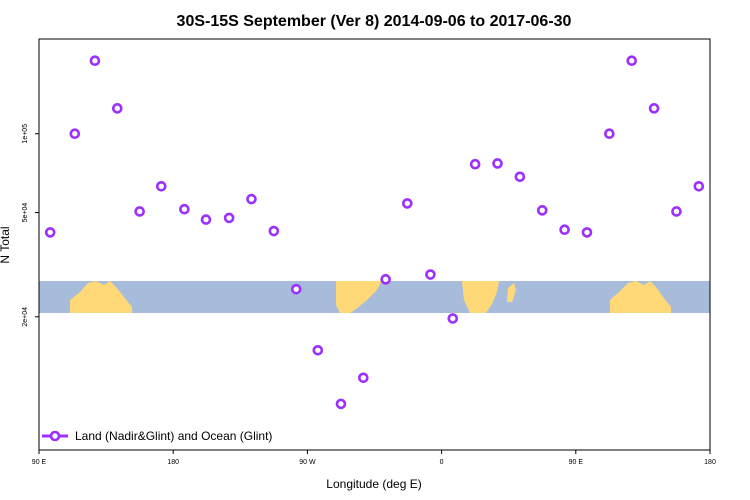  What do you see at coordinates (640, 297) in the screenshot?
I see `land-australia-repeat` at bounding box center [640, 297].